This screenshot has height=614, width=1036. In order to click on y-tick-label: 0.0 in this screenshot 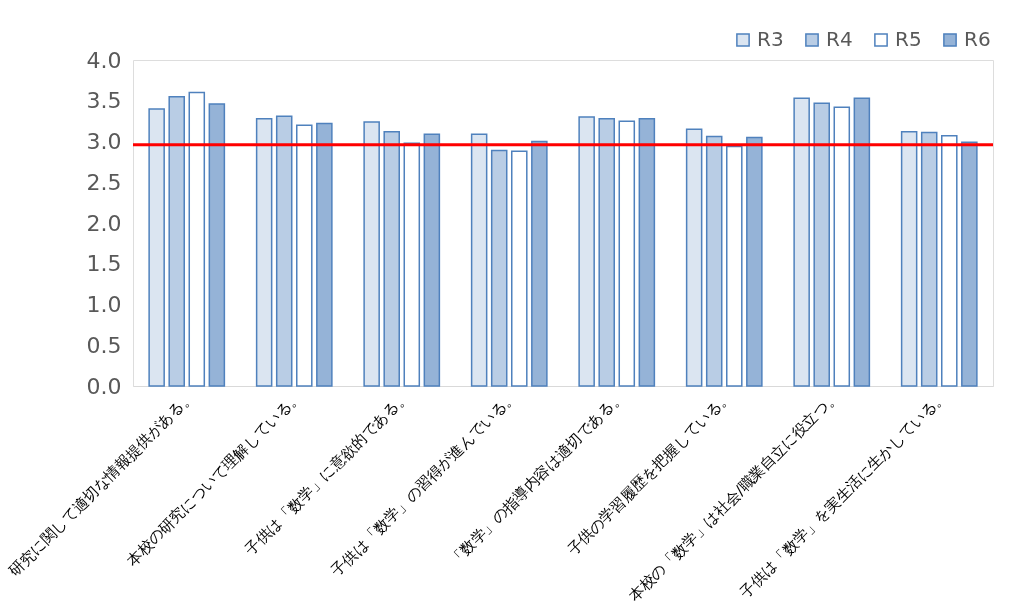, I will do `click(104, 386)`.